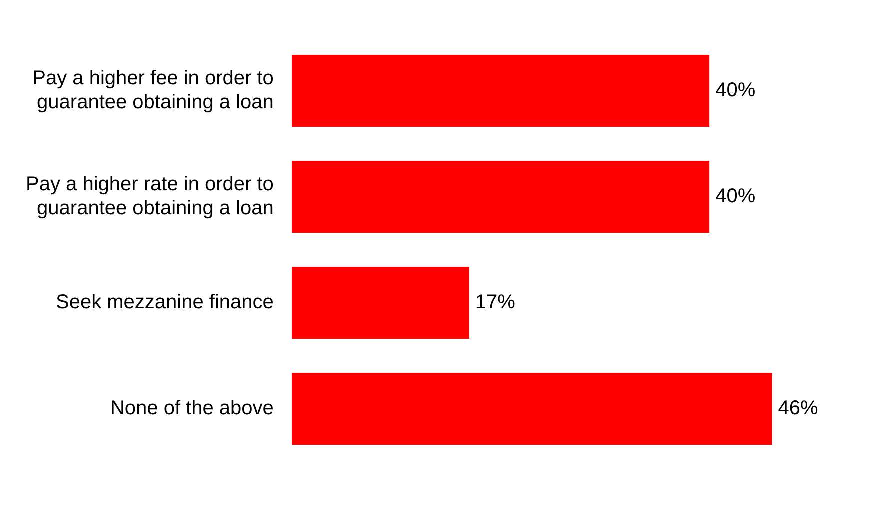  Describe the element at coordinates (150, 197) in the screenshot. I see `y-tick-label: Pay a higher rate in order to guarantee obtaining a loan` at that location.